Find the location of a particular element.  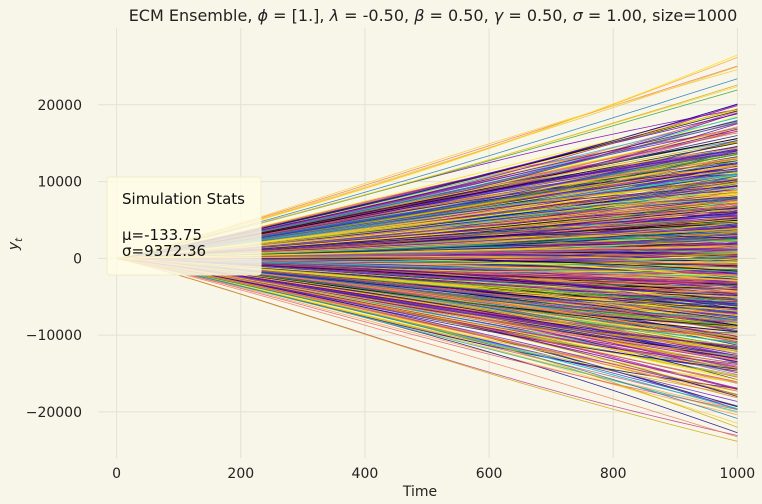

x-axis-ticks: 0 200 400 600 800 1000 is located at coordinates (433, 474).